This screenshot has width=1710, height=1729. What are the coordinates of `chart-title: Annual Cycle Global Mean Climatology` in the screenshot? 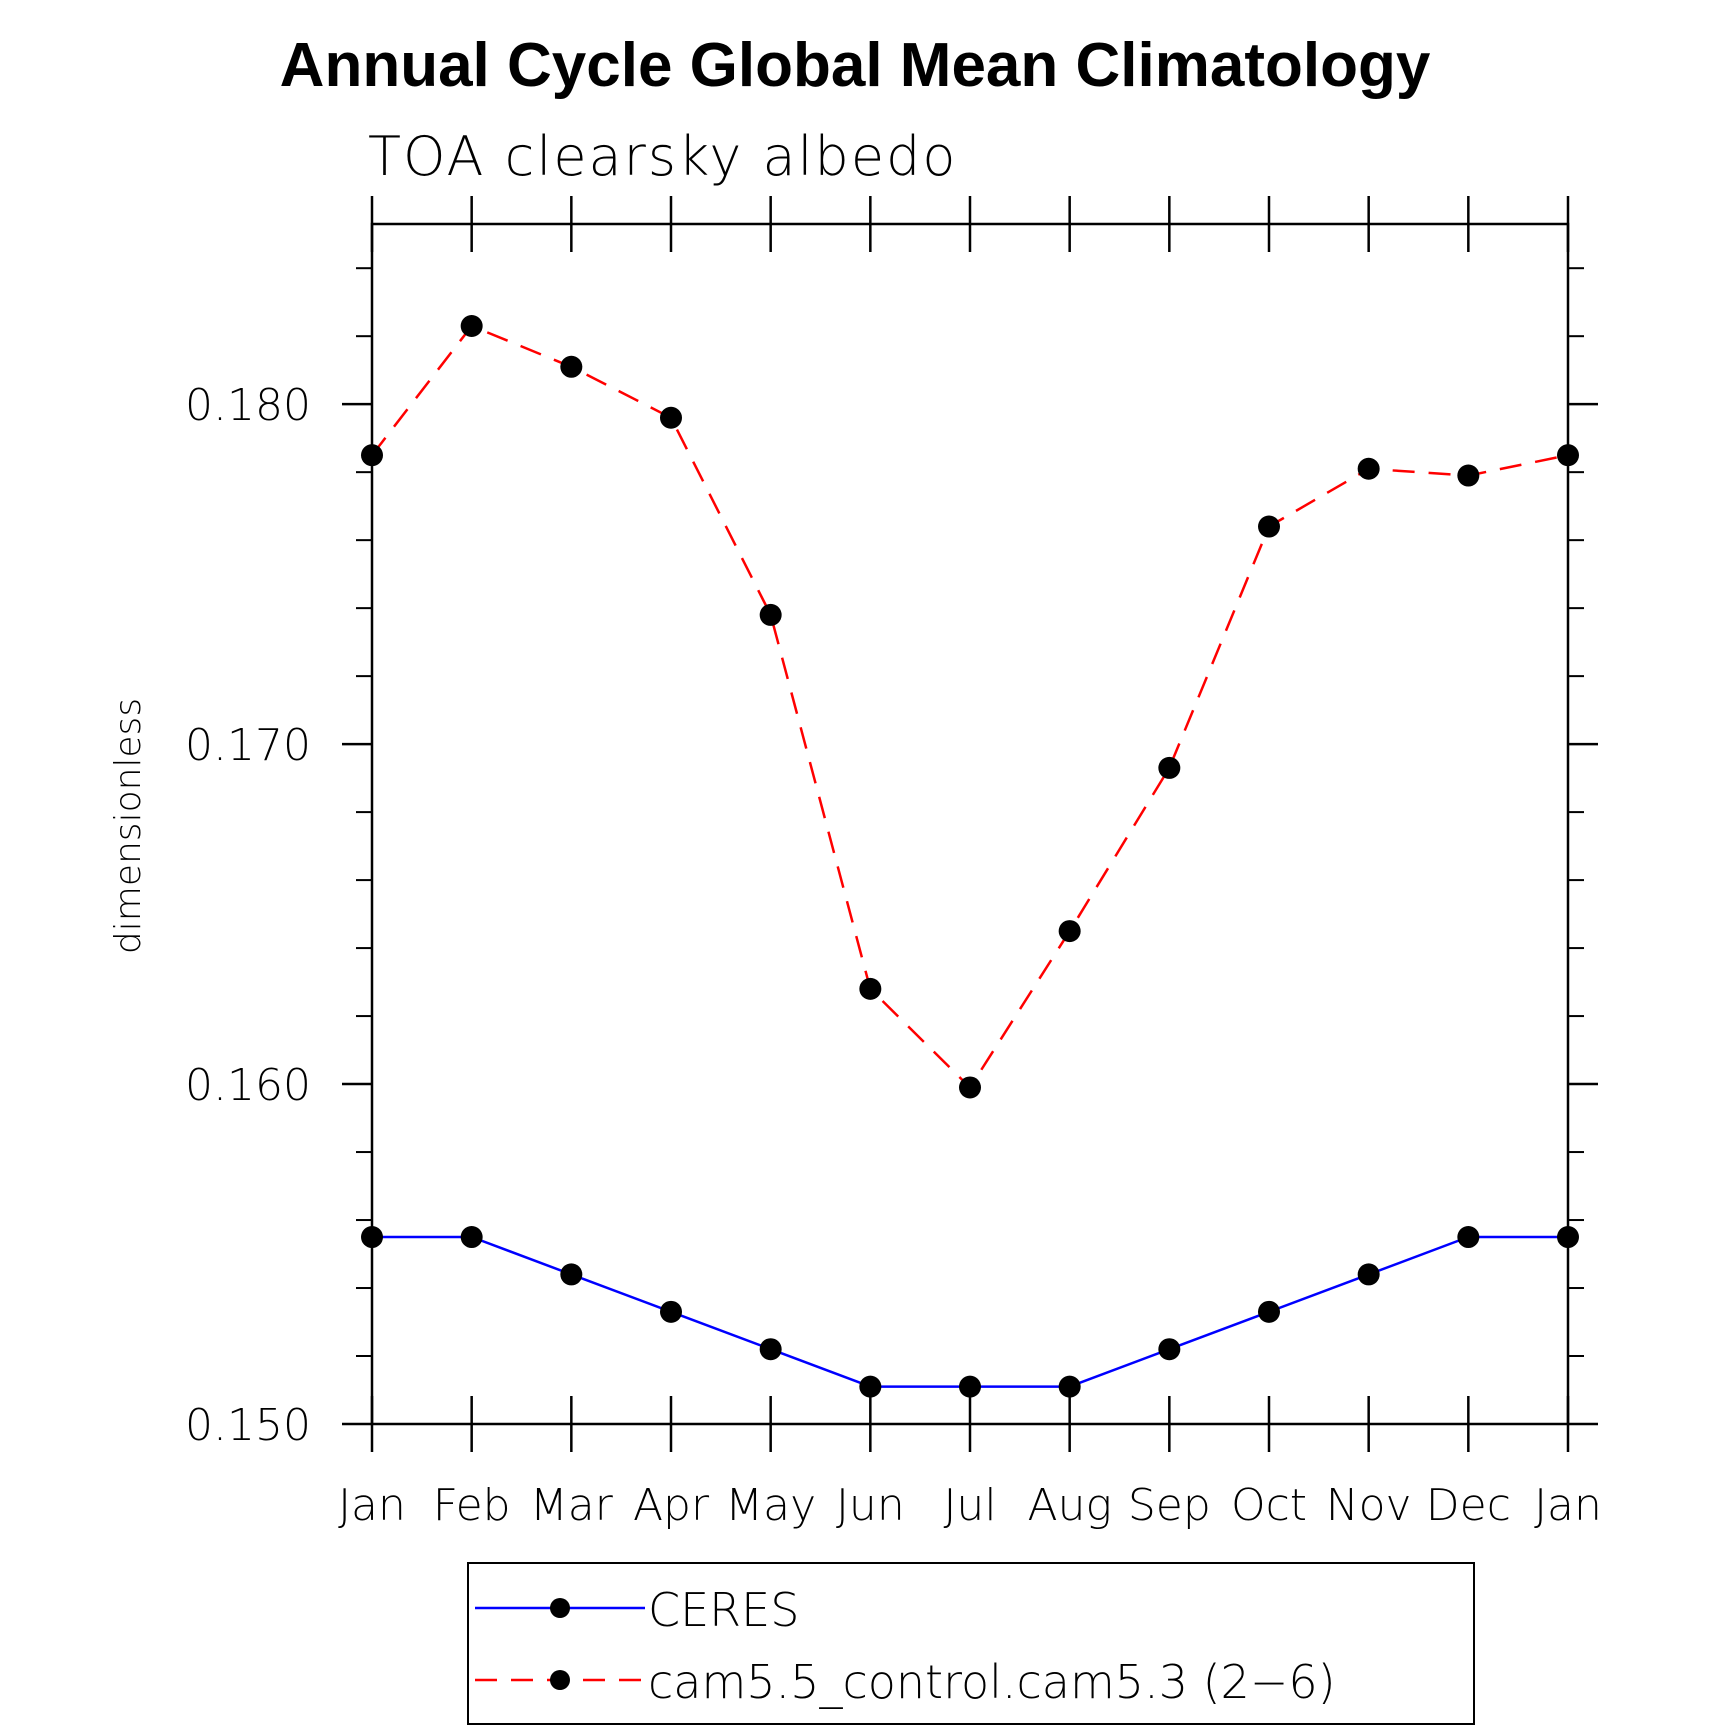 It's located at (855, 65).